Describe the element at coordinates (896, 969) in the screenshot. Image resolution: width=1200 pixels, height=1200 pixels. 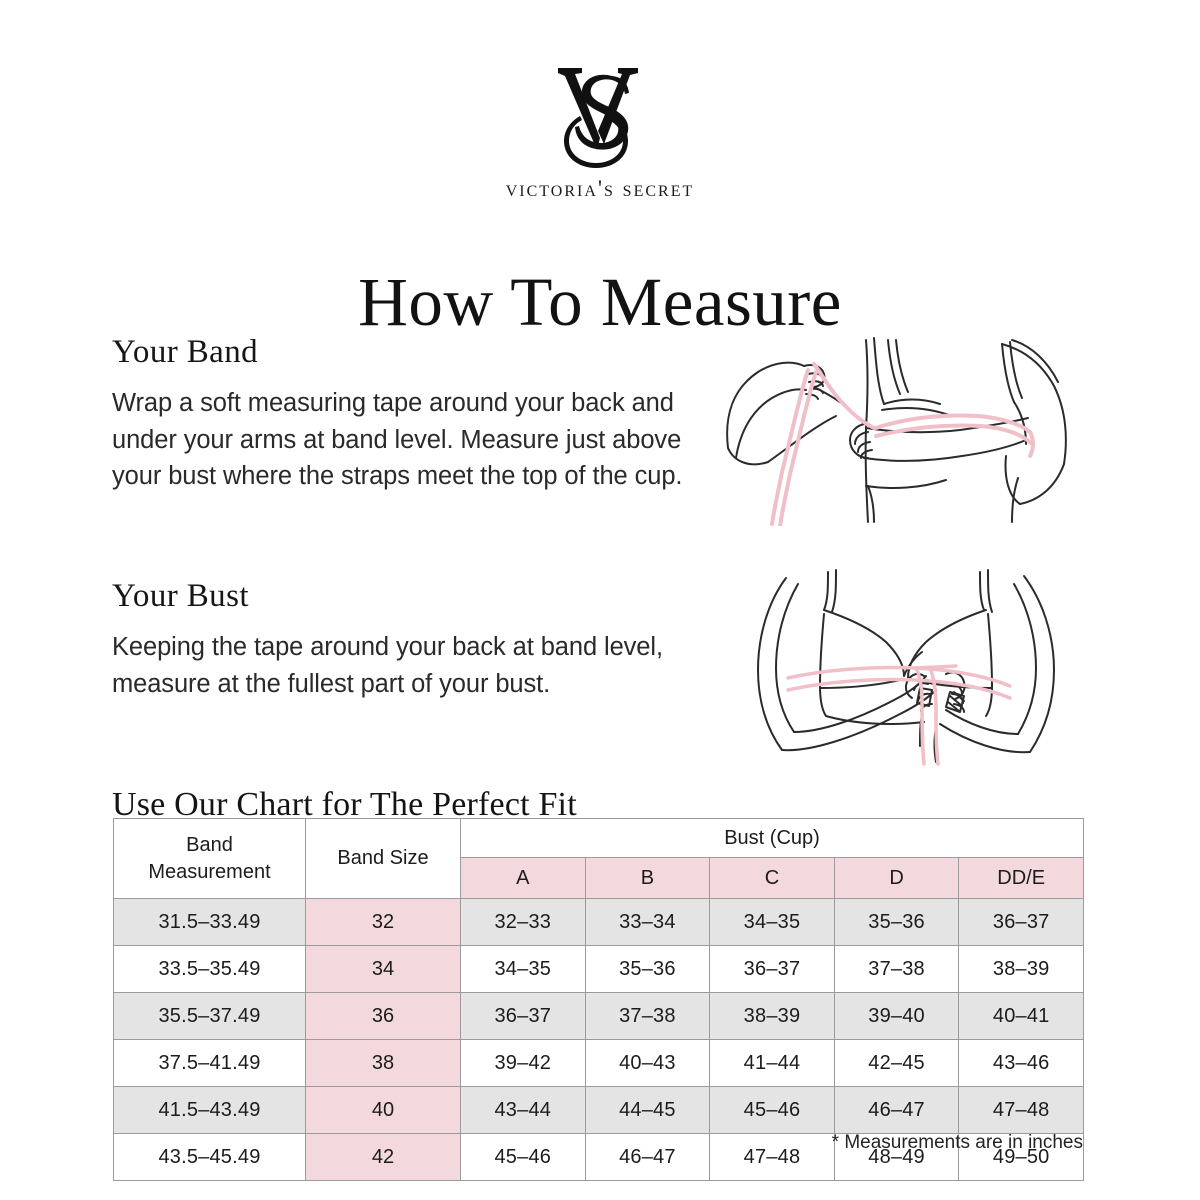
I see `cell-cup-d: 37–38` at that location.